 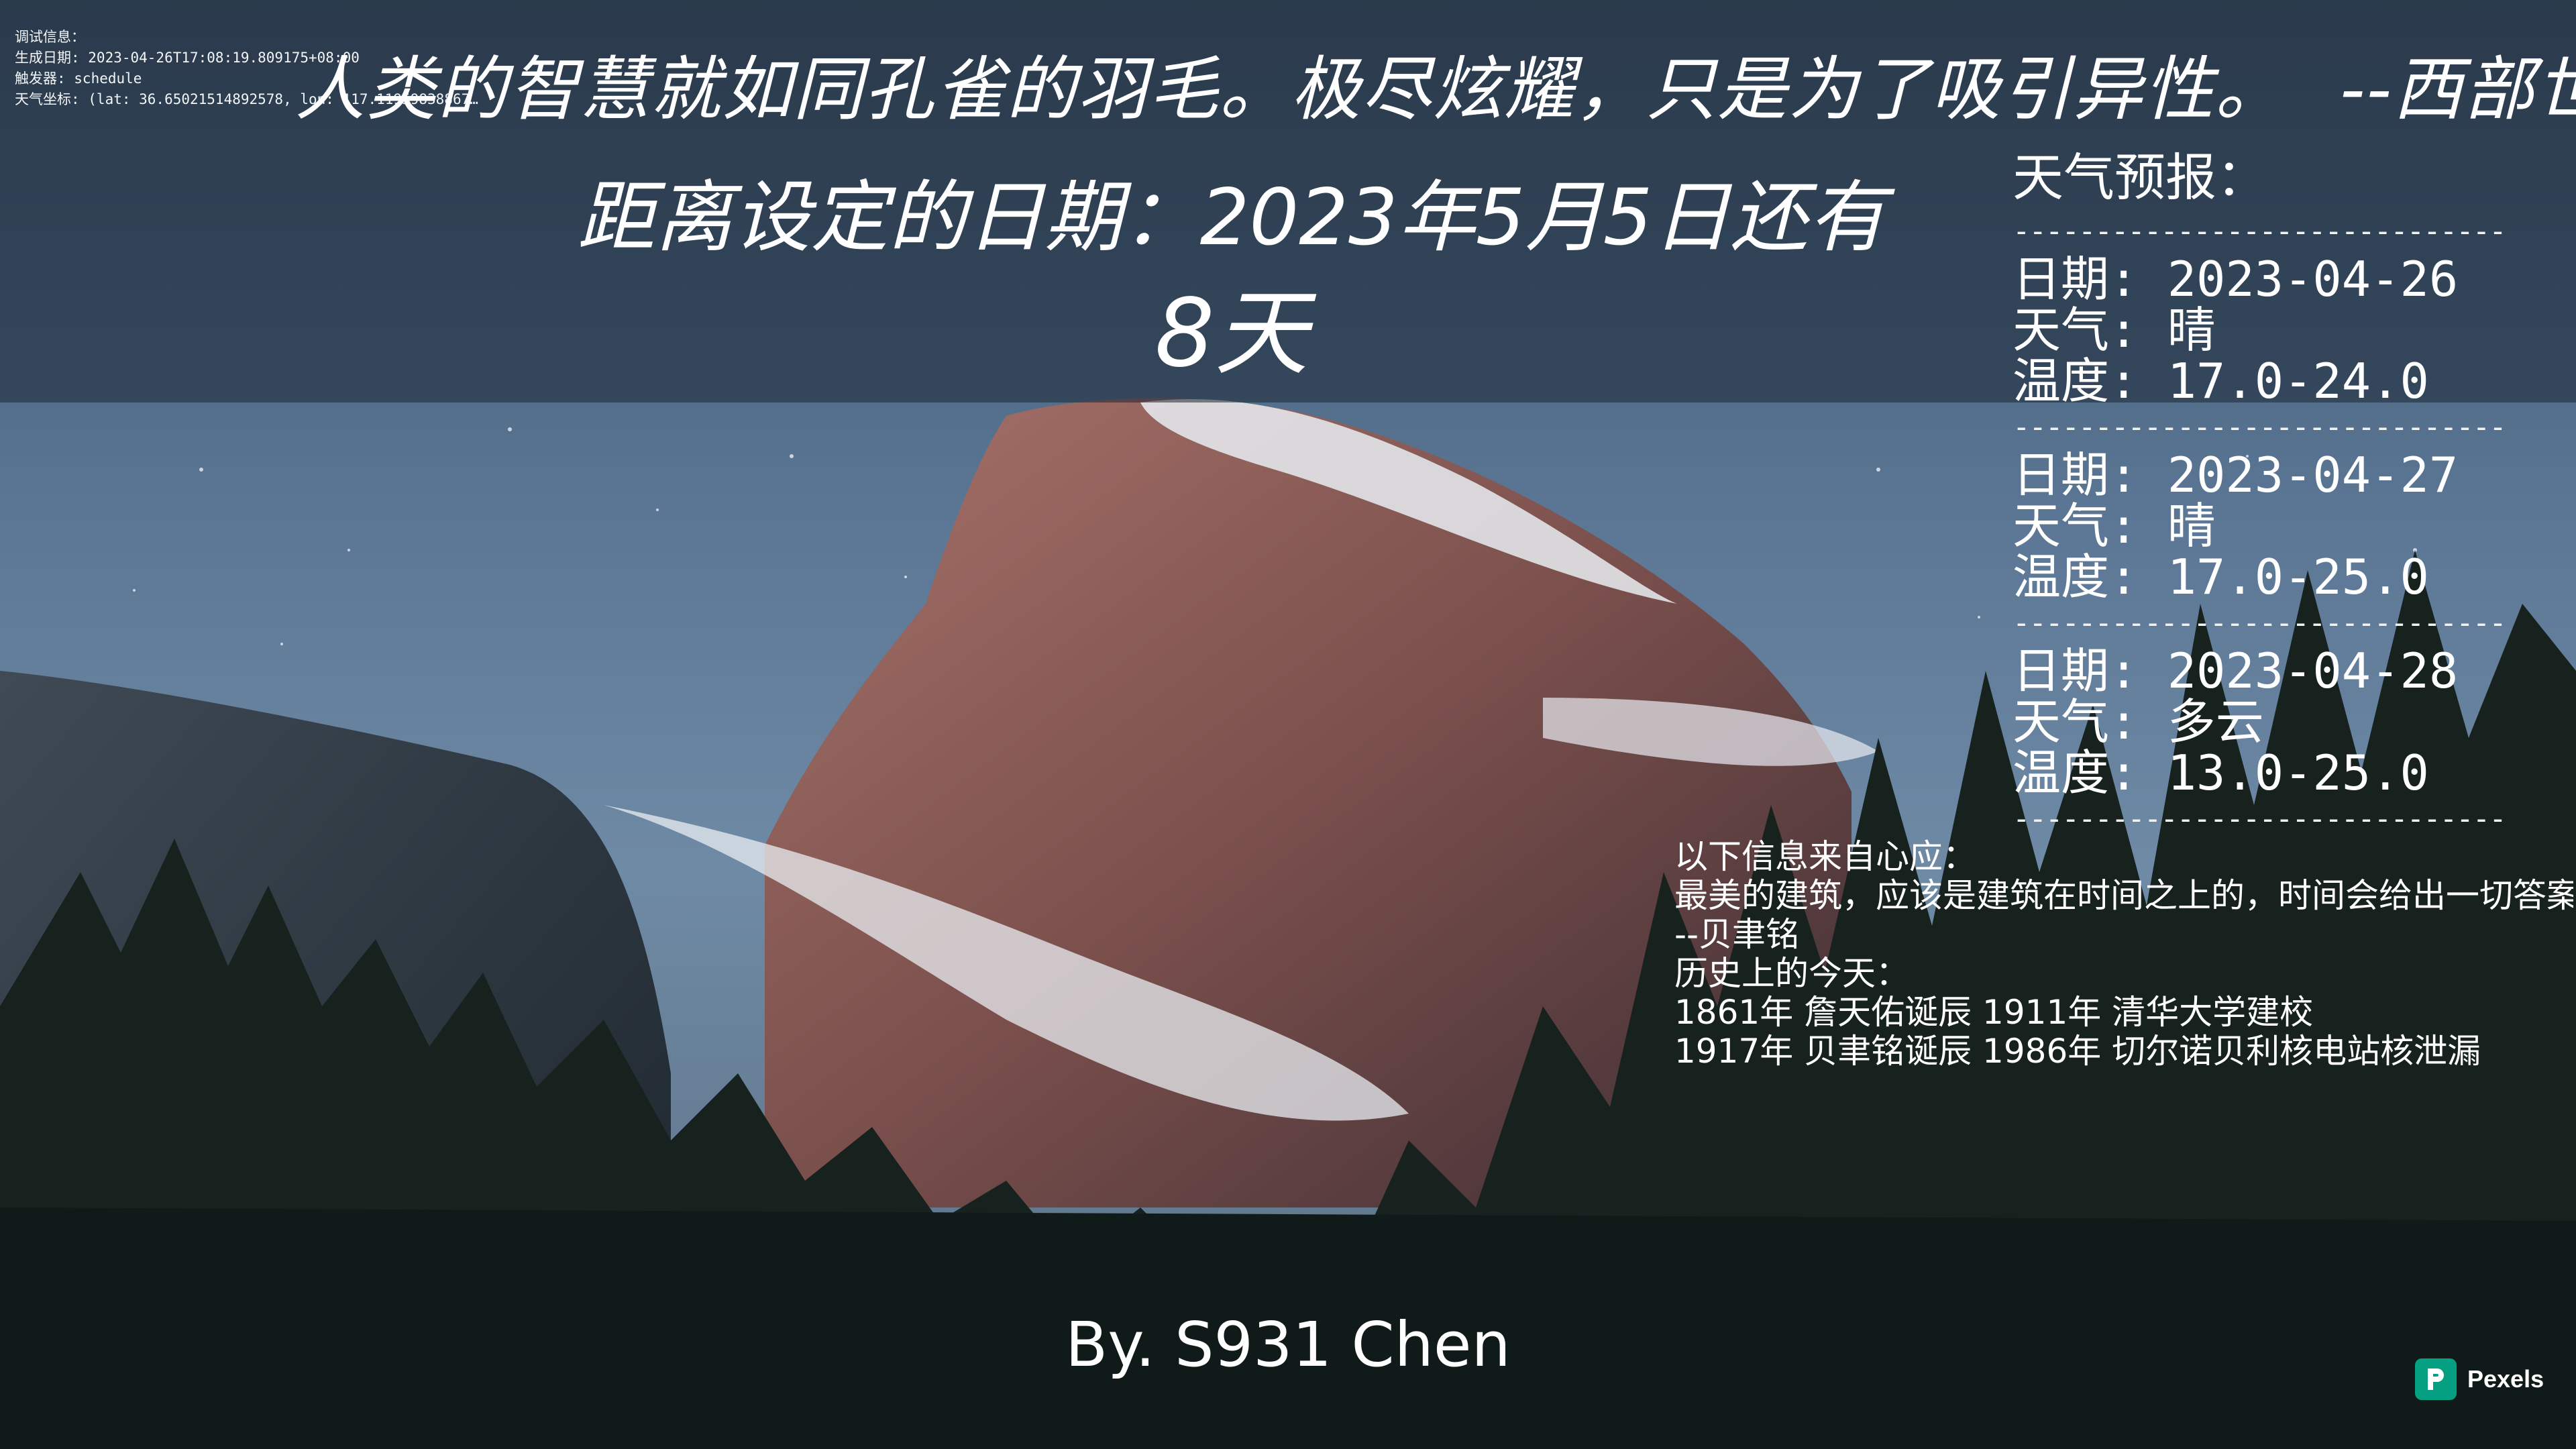 I want to click on weather-day: 日期: 2023-04-28 天气: 多云 温度: 13.0-25.0, so click(x=2267, y=721).